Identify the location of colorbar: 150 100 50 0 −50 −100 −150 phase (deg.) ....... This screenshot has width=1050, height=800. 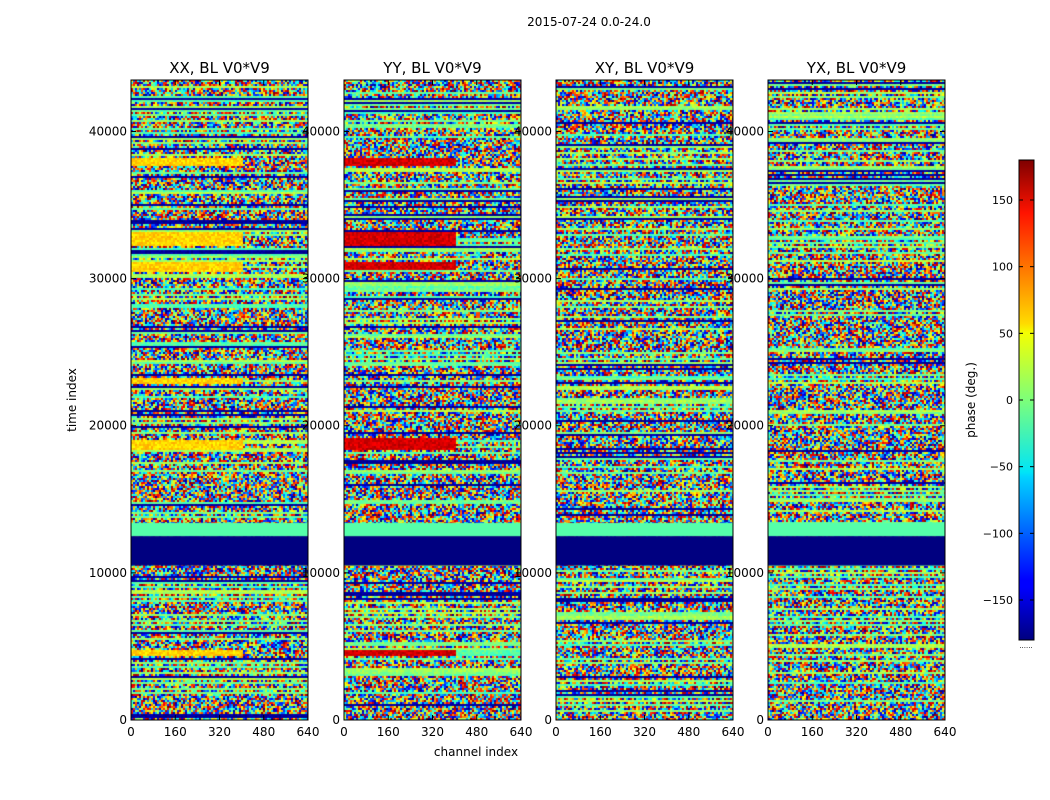
(999, 404).